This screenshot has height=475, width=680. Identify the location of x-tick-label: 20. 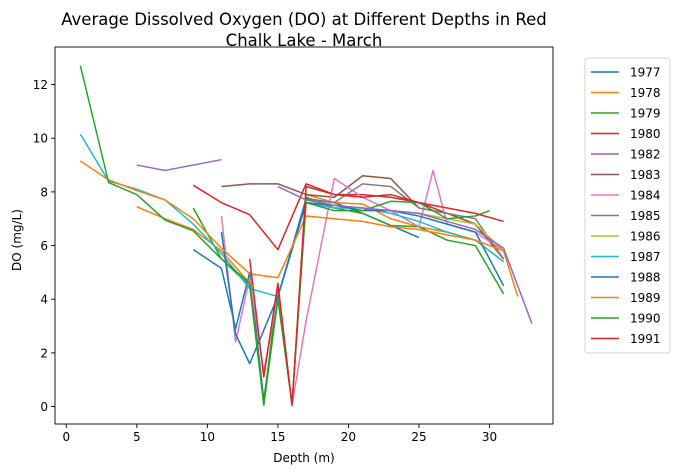
(348, 437).